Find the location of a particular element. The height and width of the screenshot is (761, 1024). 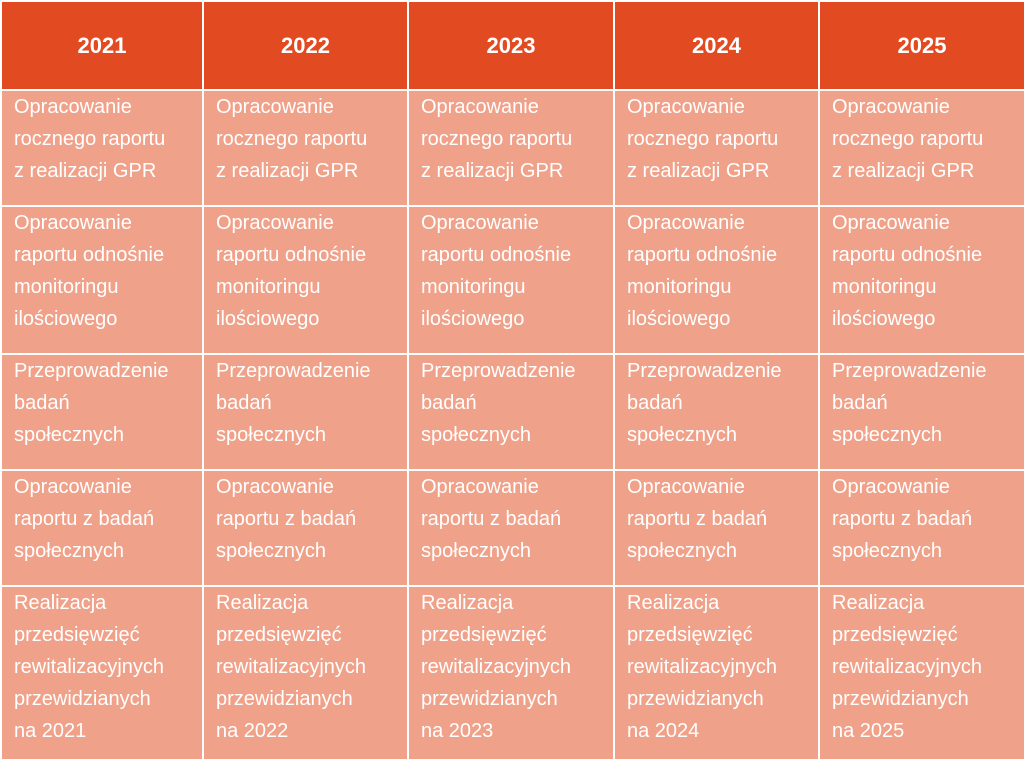

header-year-2024: 2024 is located at coordinates (716, 45).